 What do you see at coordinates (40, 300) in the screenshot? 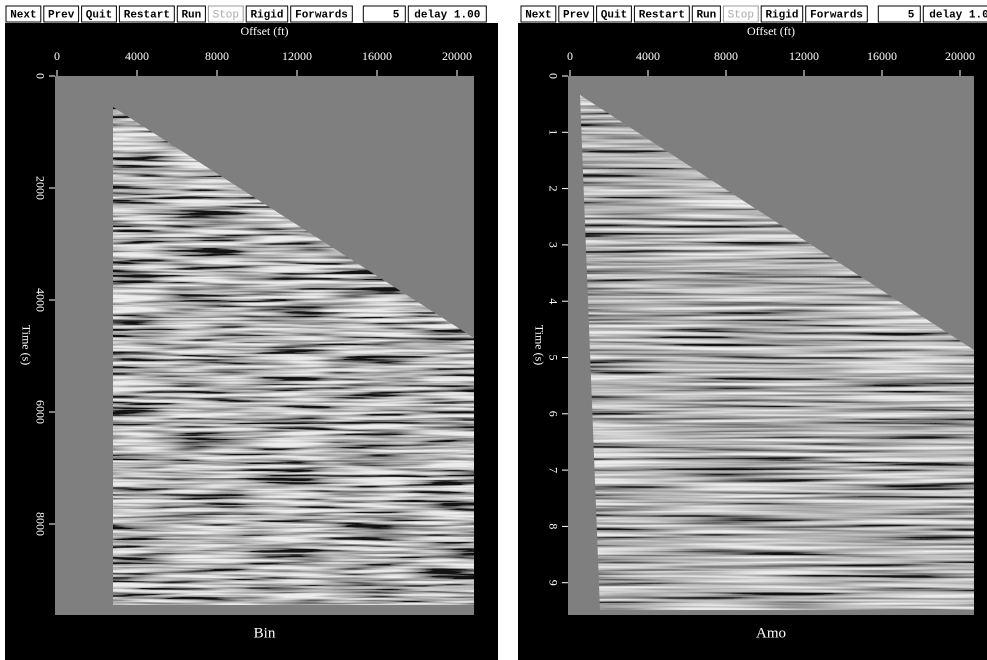
I see `y-tick-label: 4000` at bounding box center [40, 300].